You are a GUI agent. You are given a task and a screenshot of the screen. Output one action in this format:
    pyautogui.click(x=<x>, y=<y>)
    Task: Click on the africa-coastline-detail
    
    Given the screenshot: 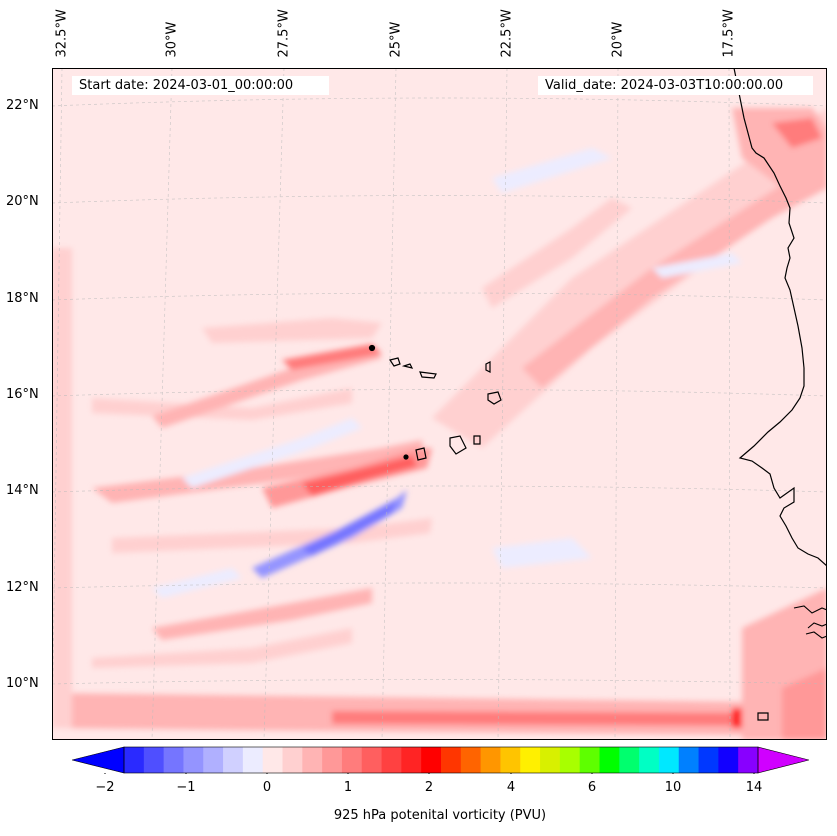 What is the action you would take?
    pyautogui.click(x=810, y=622)
    